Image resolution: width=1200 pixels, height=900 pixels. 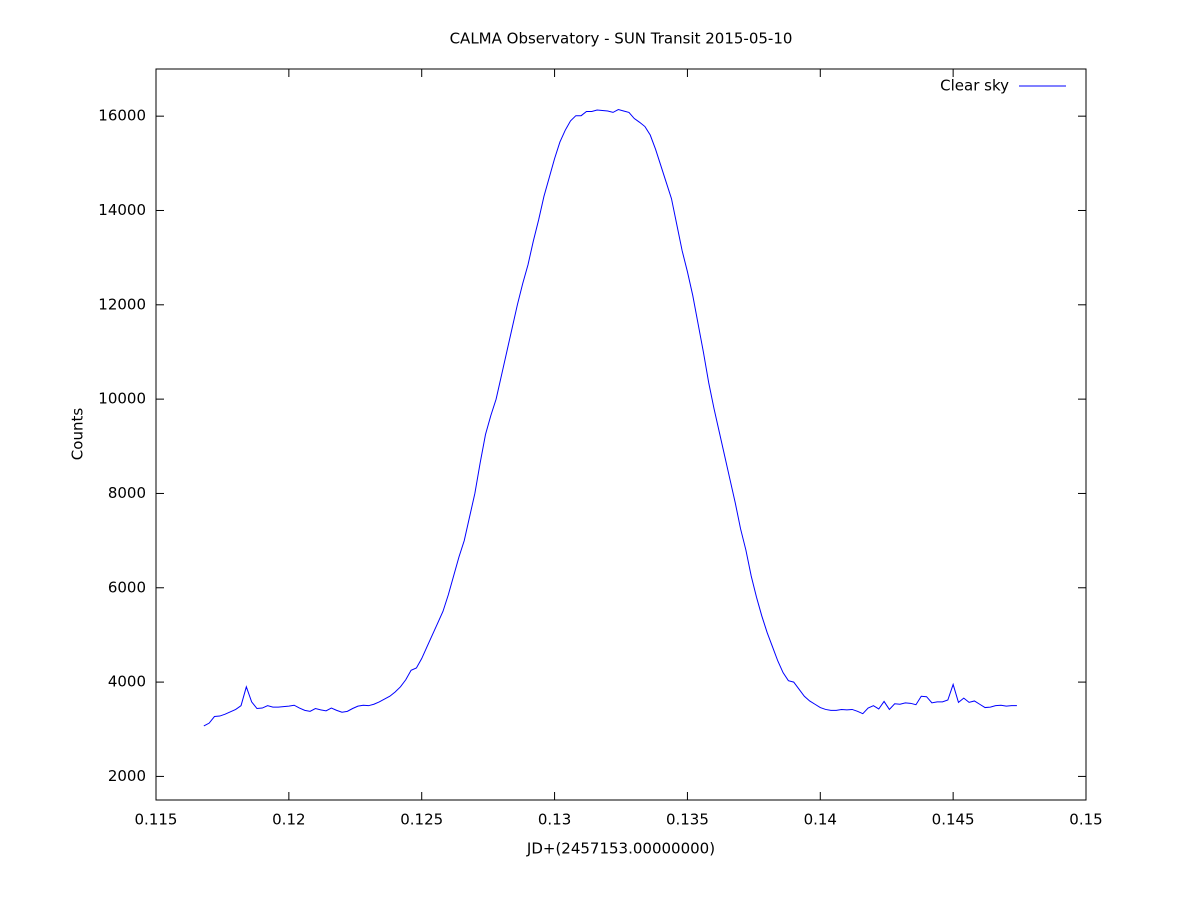 What do you see at coordinates (554, 820) in the screenshot?
I see `x-tick-label: 0.13` at bounding box center [554, 820].